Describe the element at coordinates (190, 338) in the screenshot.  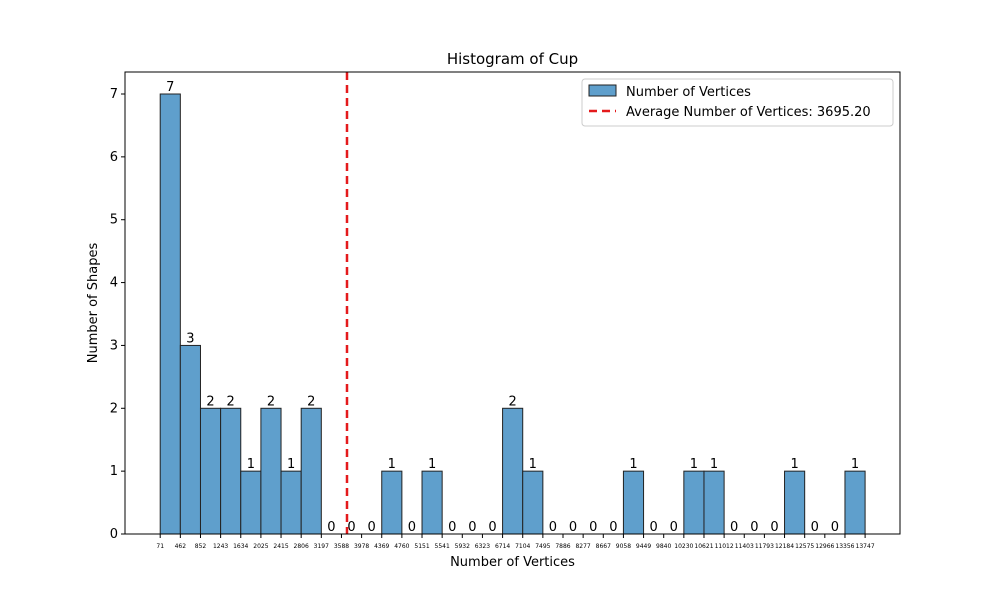
I see `bar-count-label: 3` at that location.